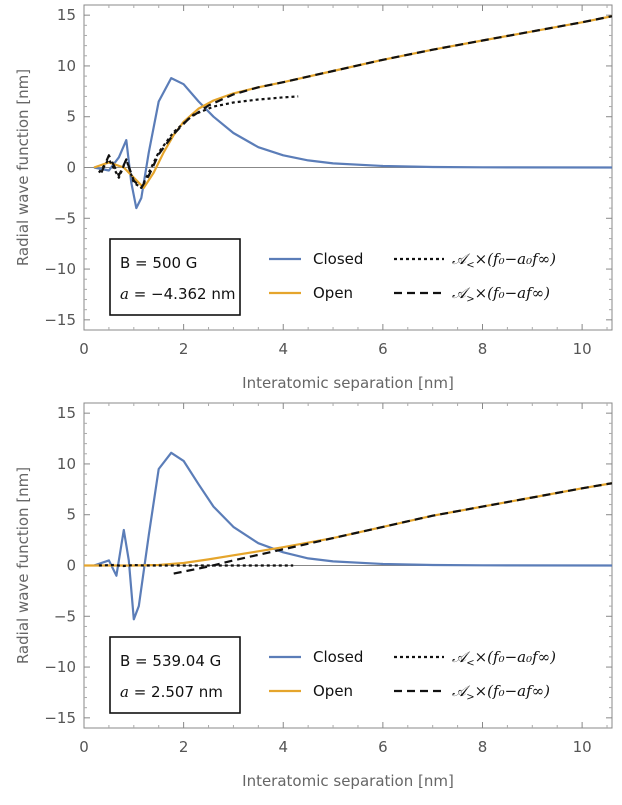  What do you see at coordinates (352, 143) in the screenshot?
I see `series-closed` at bounding box center [352, 143].